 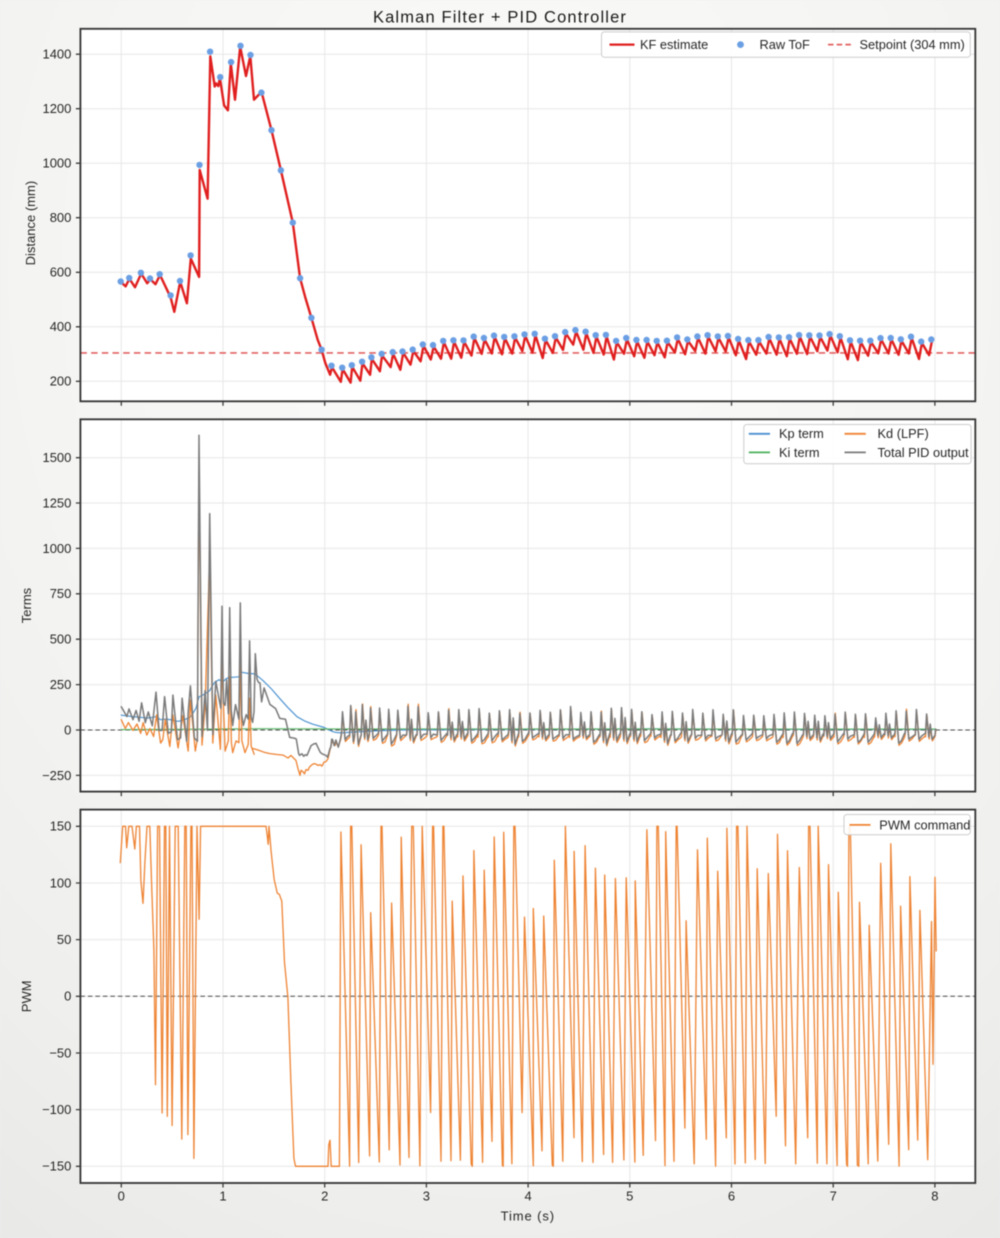 What do you see at coordinates (528, 1216) in the screenshot?
I see `svg-text: Time (s)` at bounding box center [528, 1216].